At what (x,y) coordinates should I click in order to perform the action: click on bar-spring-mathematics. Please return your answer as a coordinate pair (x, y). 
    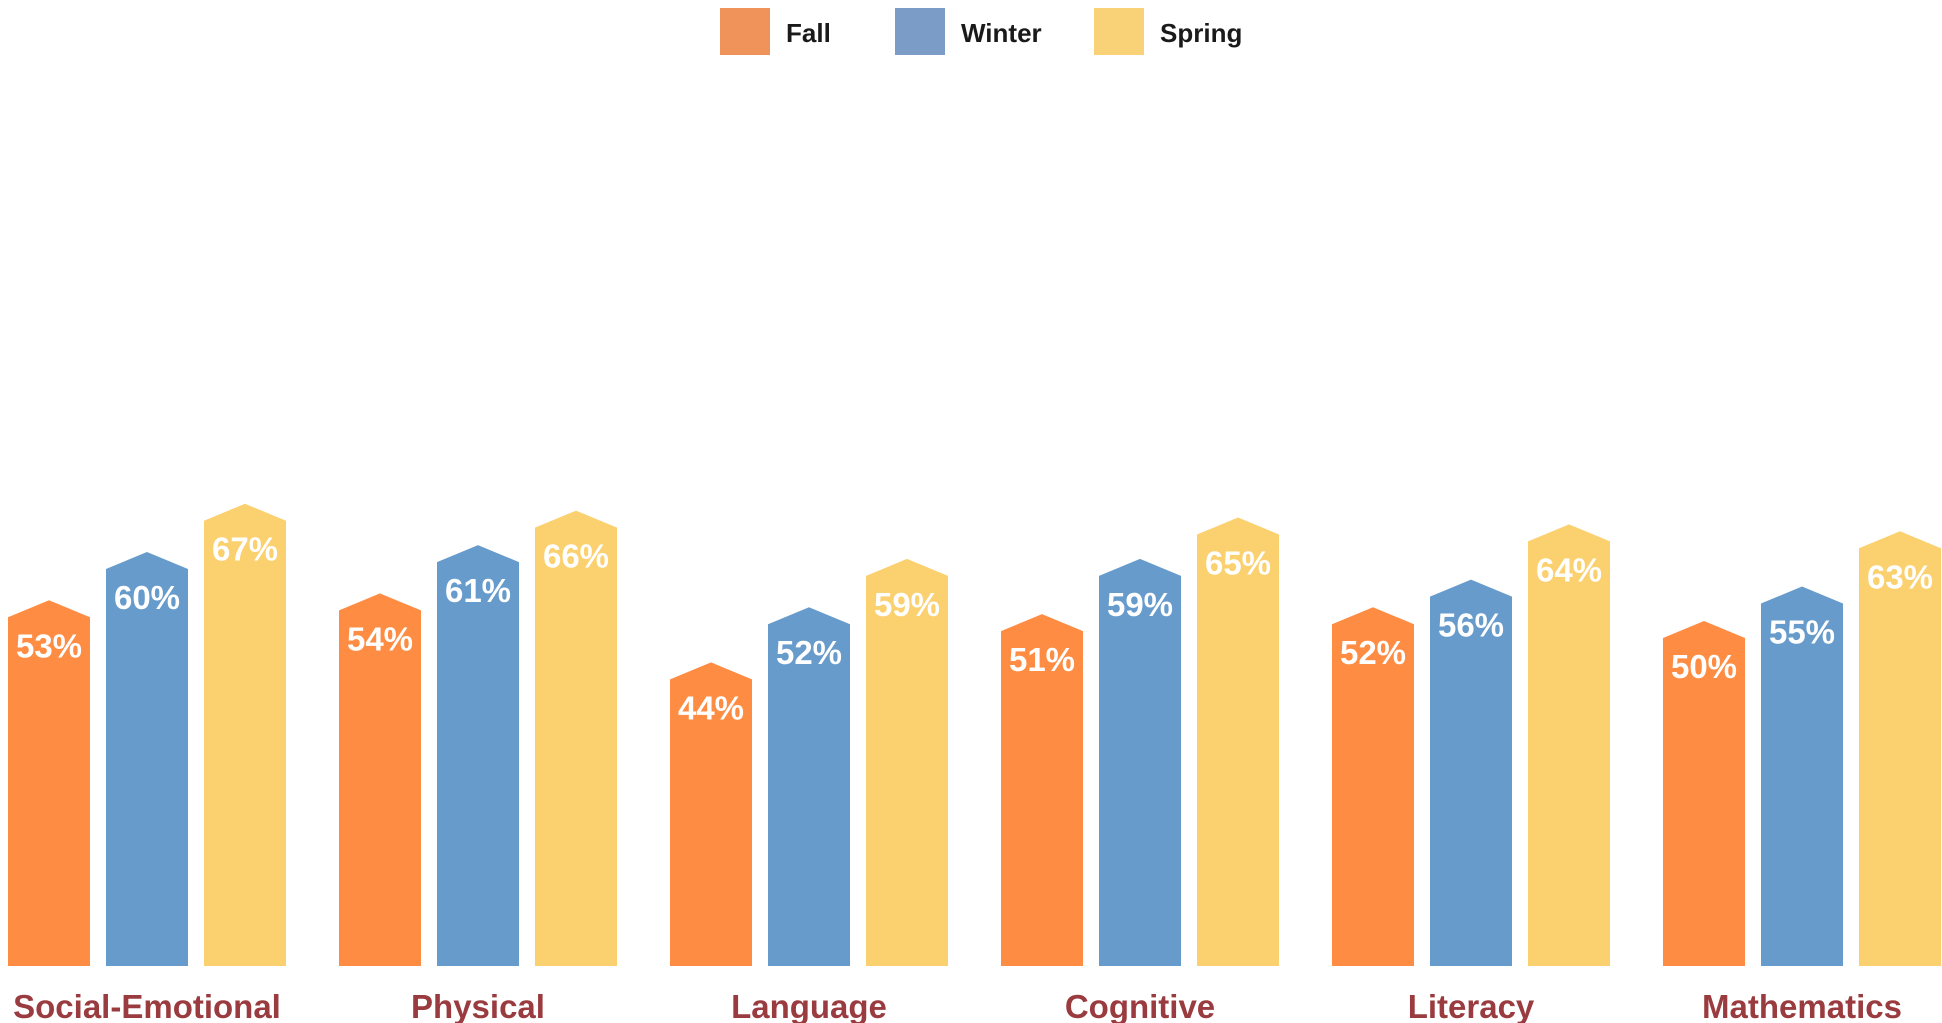
    Looking at the image, I should click on (1900, 748).